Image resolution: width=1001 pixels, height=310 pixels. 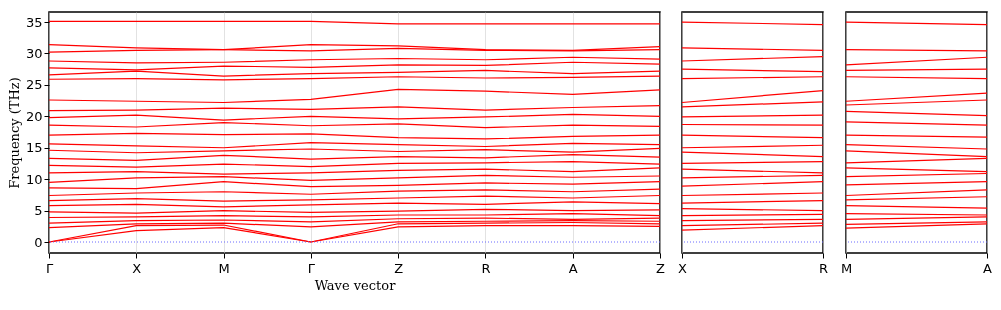 What do you see at coordinates (34, 116) in the screenshot?
I see `y-tick-label: 20` at bounding box center [34, 116].